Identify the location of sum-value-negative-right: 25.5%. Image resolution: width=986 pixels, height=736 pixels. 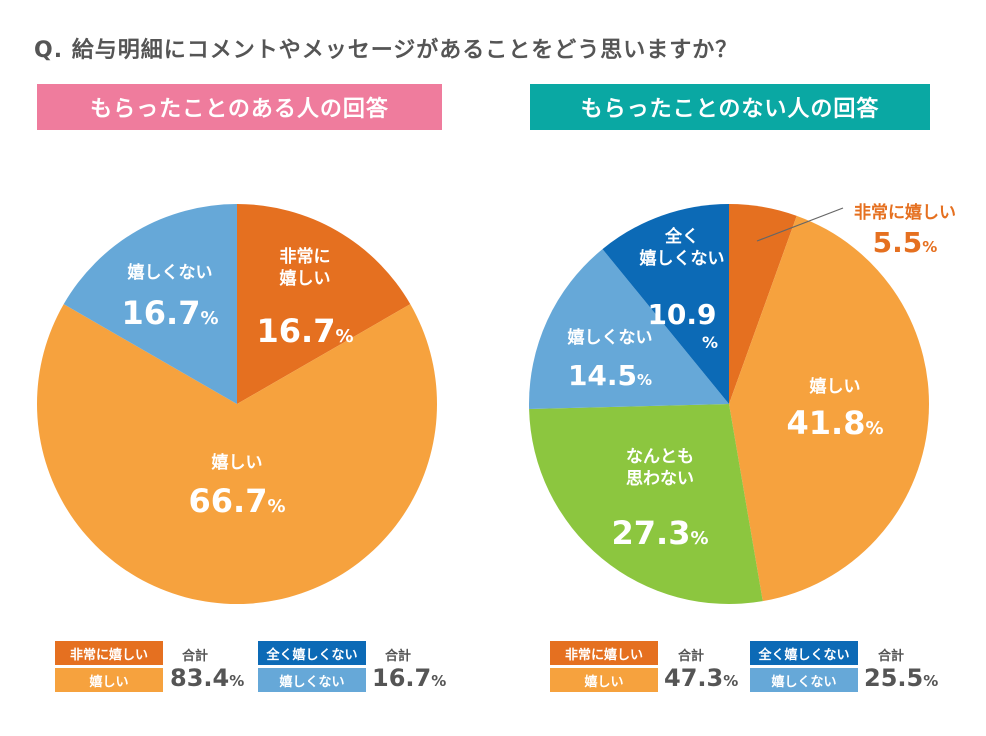
(901, 678).